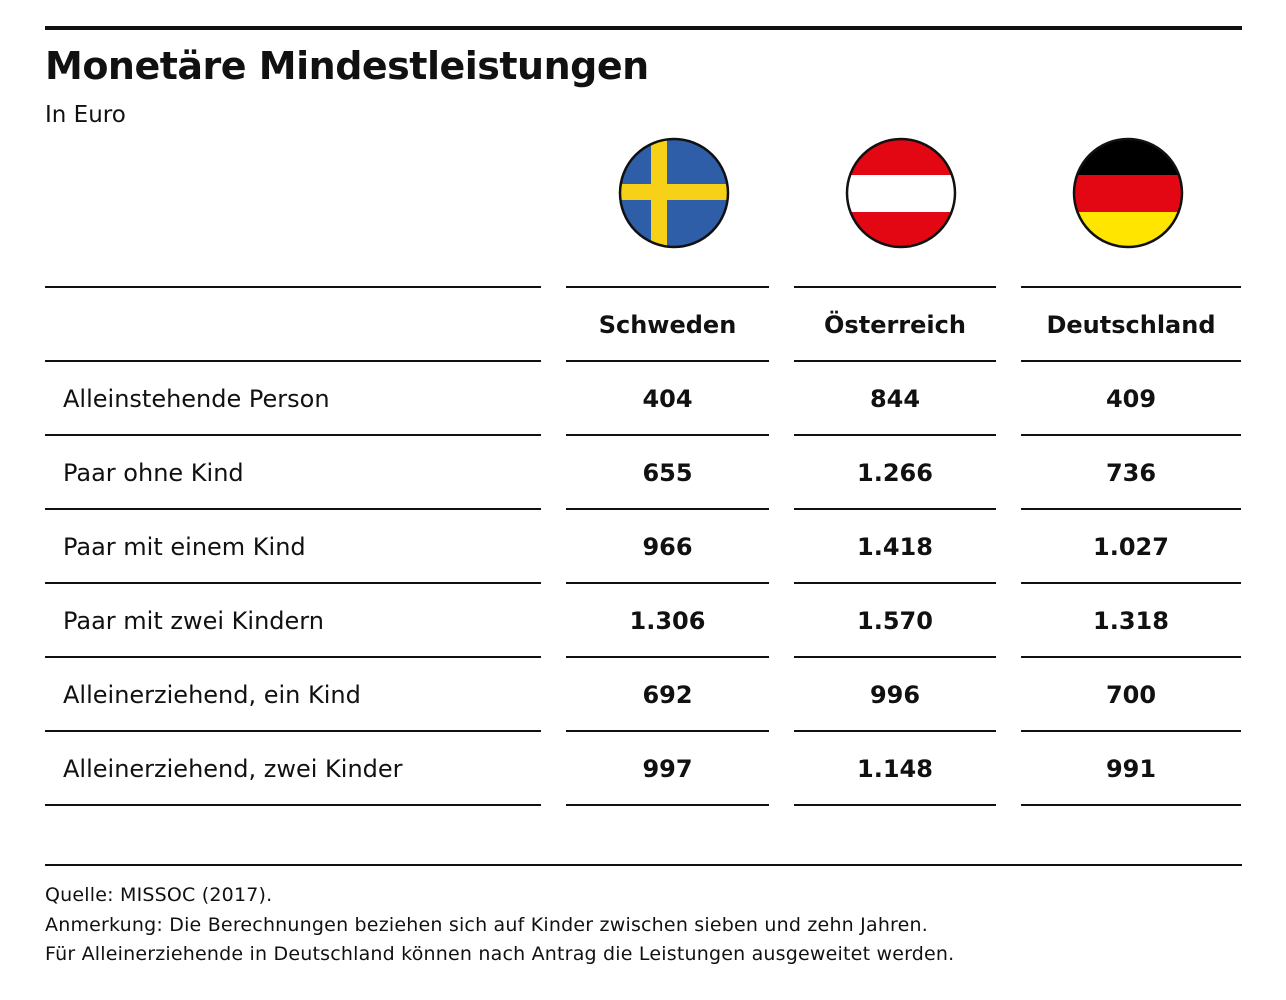 This screenshot has width=1286, height=1000. Describe the element at coordinates (895, 695) in the screenshot. I see `value-cell-oesterreich: 996` at that location.